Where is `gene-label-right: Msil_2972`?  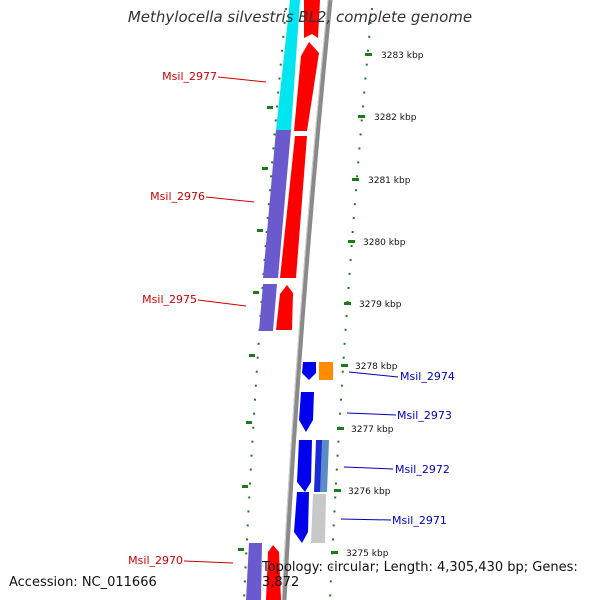 gene-label-right: Msil_2972 is located at coordinates (422, 469).